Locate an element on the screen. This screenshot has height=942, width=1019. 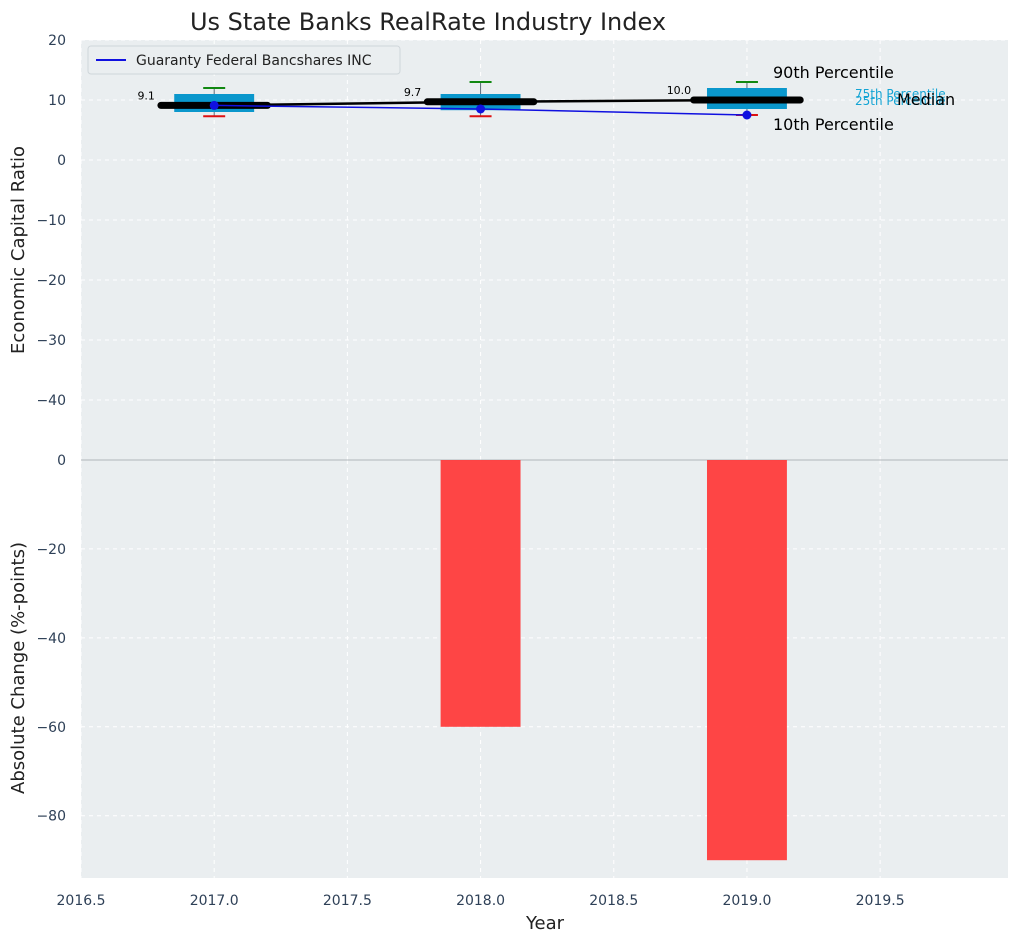
bottom-y-tick-label: −60 is located at coordinates (51, 728).